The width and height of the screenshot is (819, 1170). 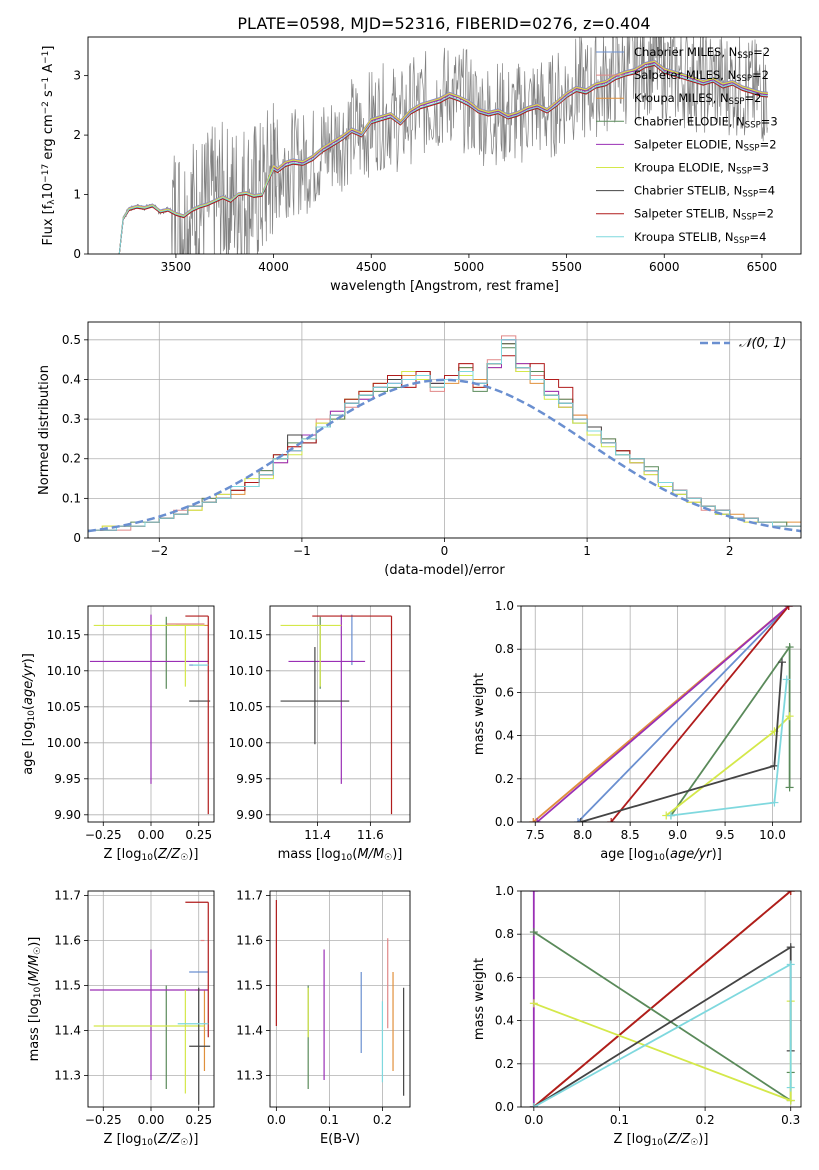 What do you see at coordinates (159, 551) in the screenshot?
I see `x-tick-label: −2` at bounding box center [159, 551].